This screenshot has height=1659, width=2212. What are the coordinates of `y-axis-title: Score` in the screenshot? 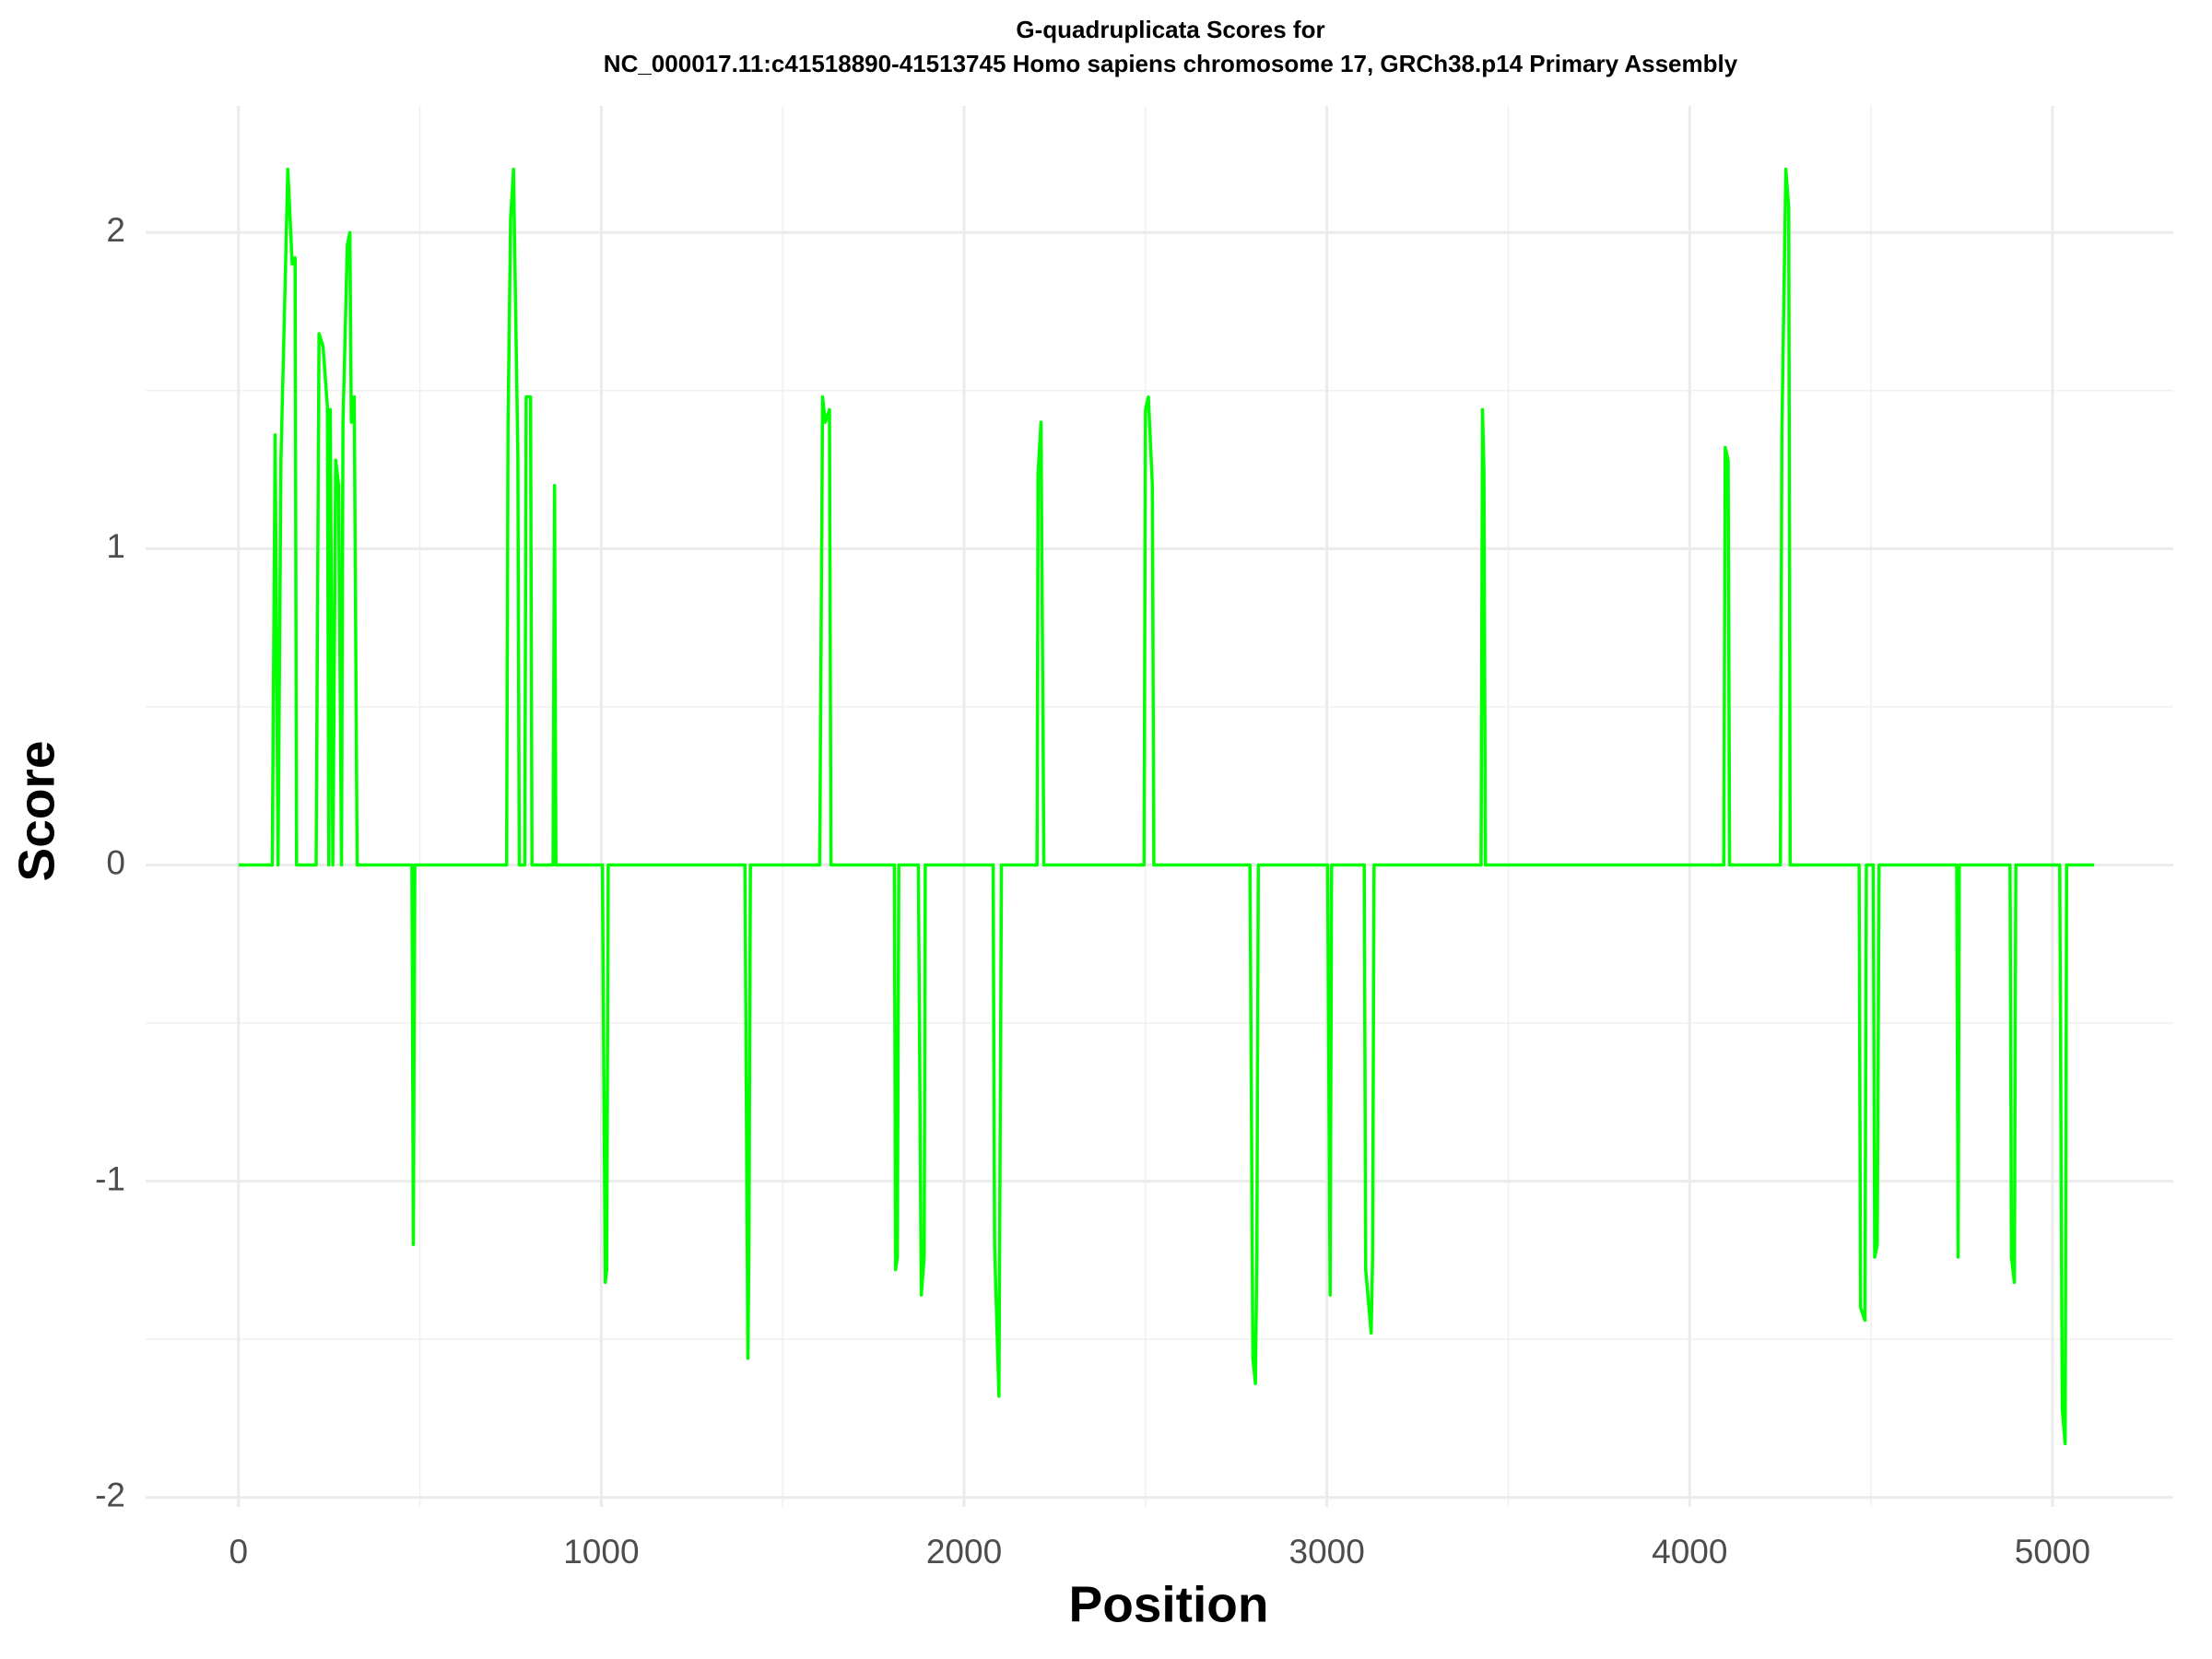 It's located at (36, 811).